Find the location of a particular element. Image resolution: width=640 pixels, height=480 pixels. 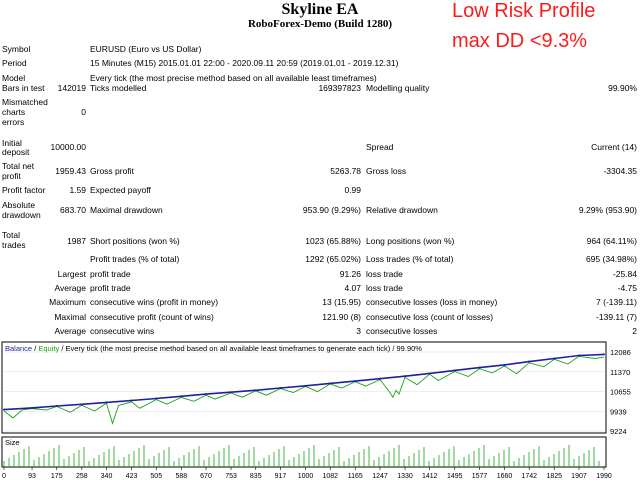

maxdd-value: 953.90 (9.29%) is located at coordinates (331, 210).